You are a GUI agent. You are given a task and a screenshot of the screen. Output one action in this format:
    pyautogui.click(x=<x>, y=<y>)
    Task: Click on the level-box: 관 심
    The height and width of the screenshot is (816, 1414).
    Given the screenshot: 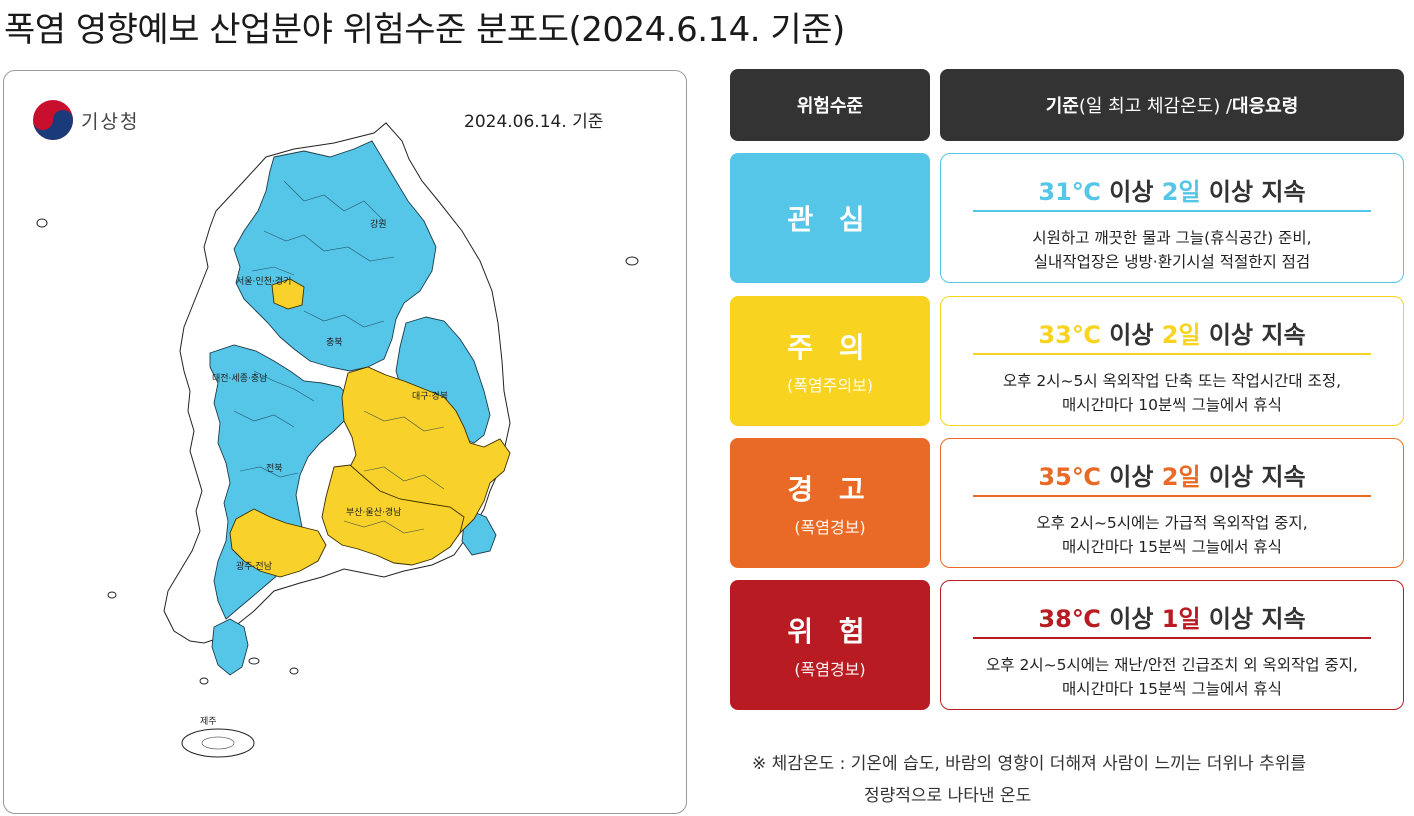 What is the action you would take?
    pyautogui.click(x=830, y=218)
    